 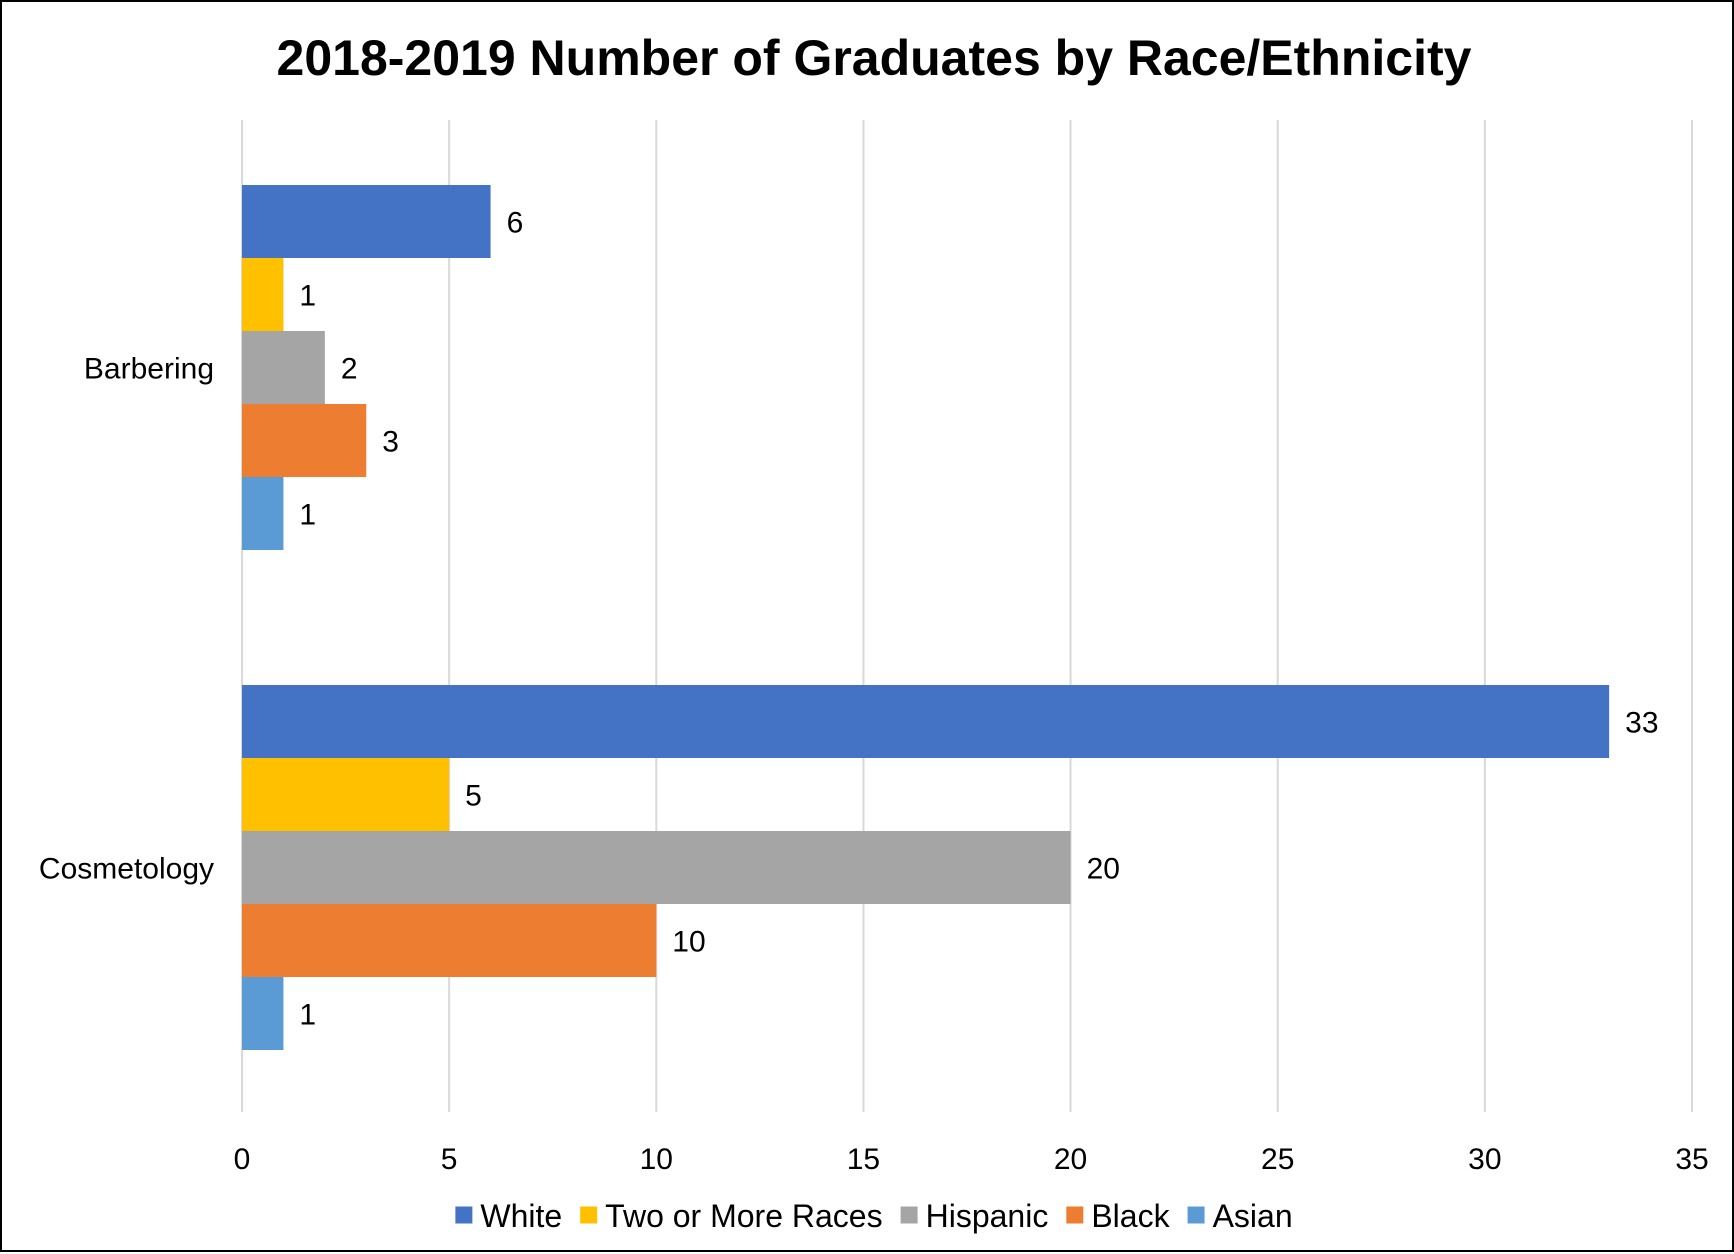 I want to click on data-label: 20, so click(x=1103, y=869).